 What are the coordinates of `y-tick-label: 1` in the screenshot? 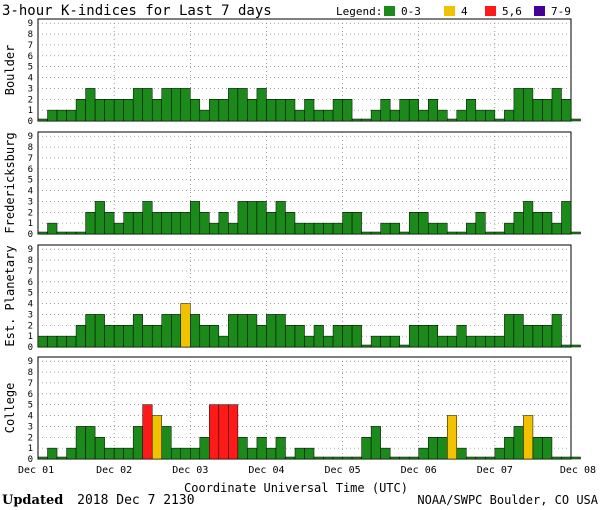 It's located at (30, 224).